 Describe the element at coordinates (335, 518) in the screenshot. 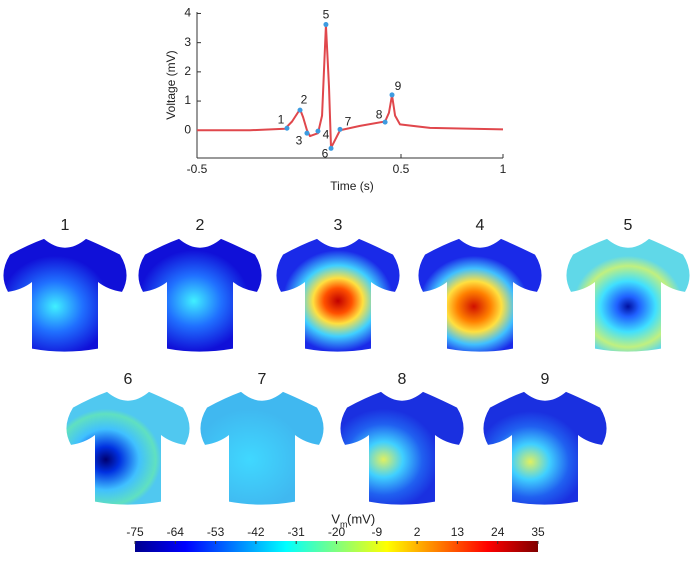

I see `colorbar-label: V` at that location.